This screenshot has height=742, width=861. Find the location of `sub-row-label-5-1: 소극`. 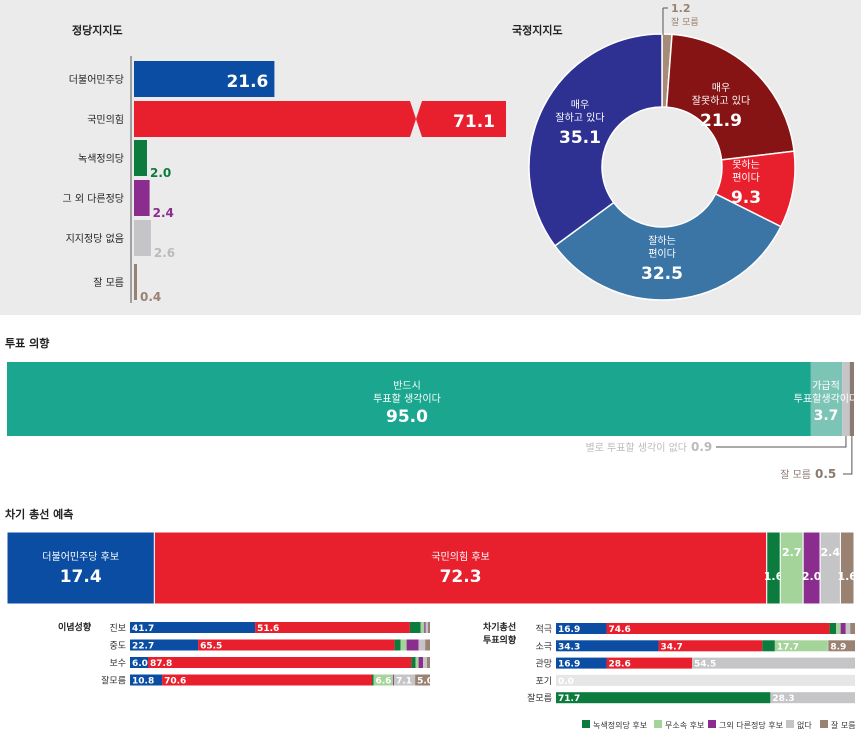

sub-row-label-5-1: 소극 is located at coordinates (543, 646).